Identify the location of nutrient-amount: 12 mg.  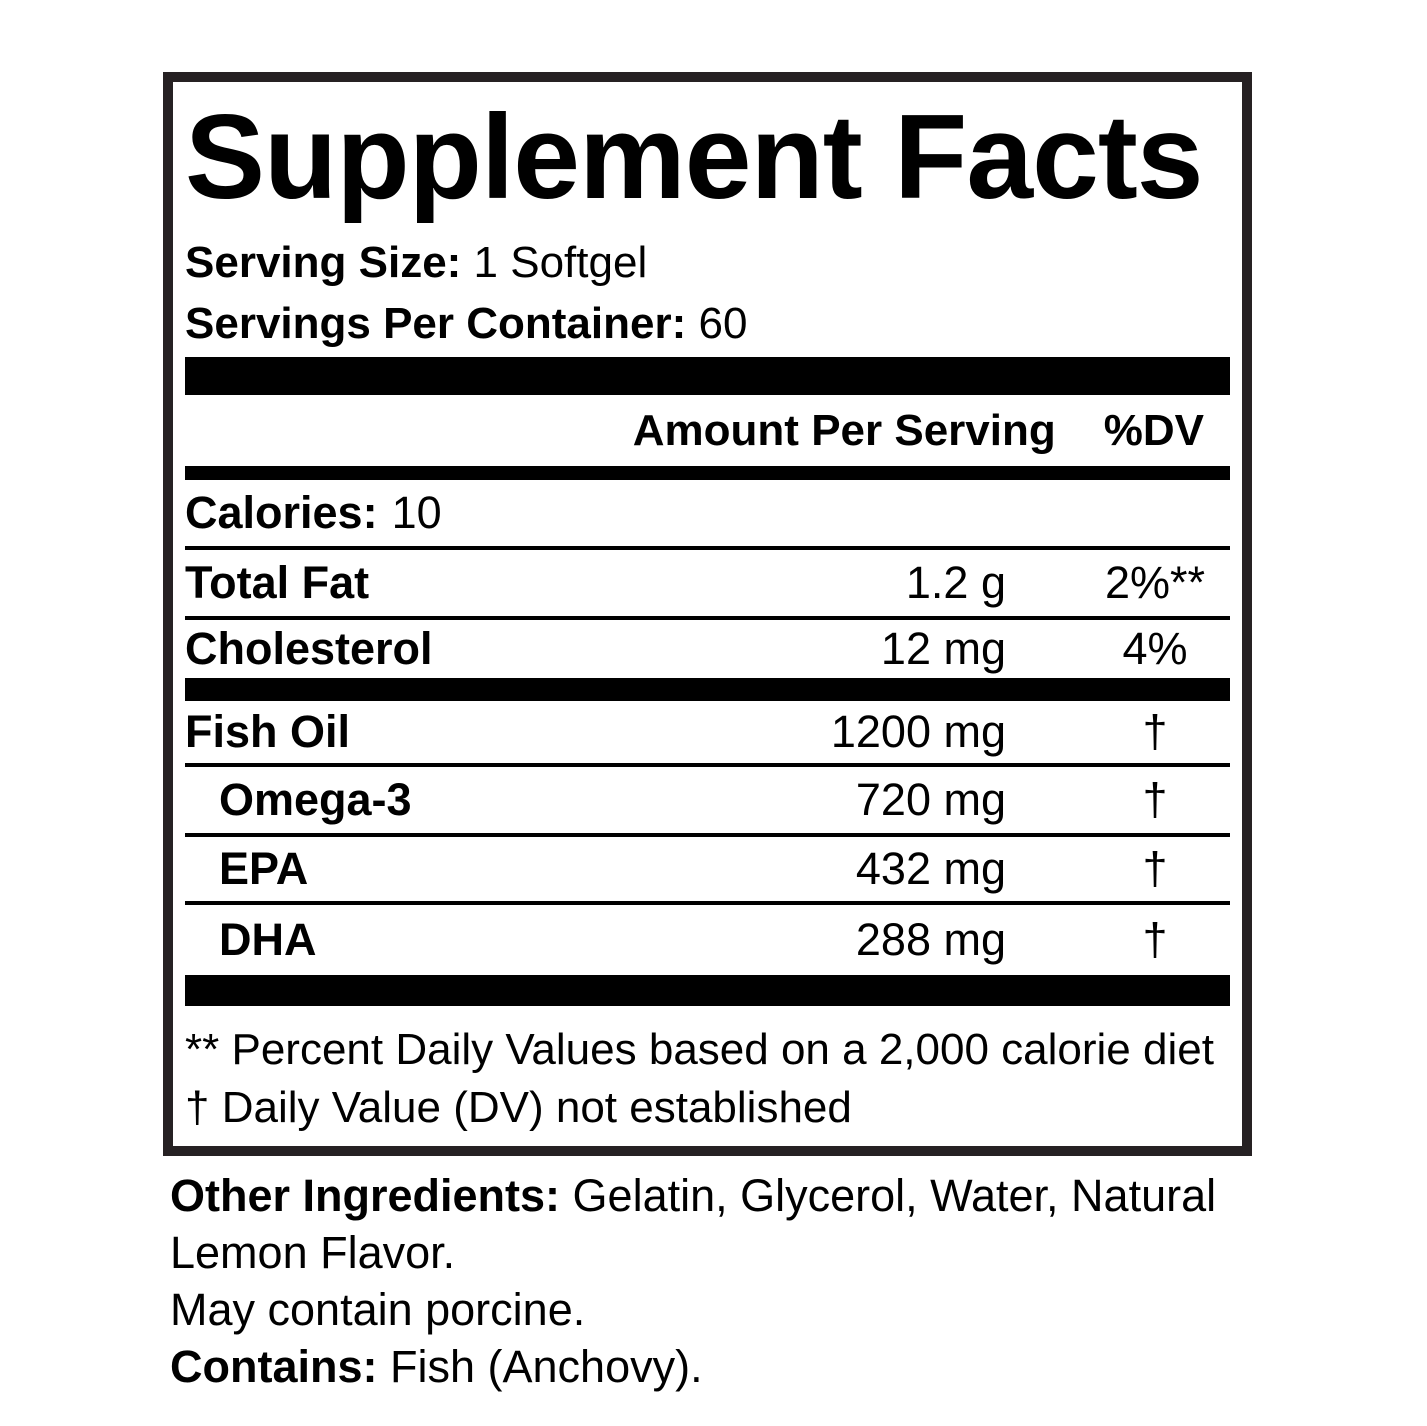
(943, 648).